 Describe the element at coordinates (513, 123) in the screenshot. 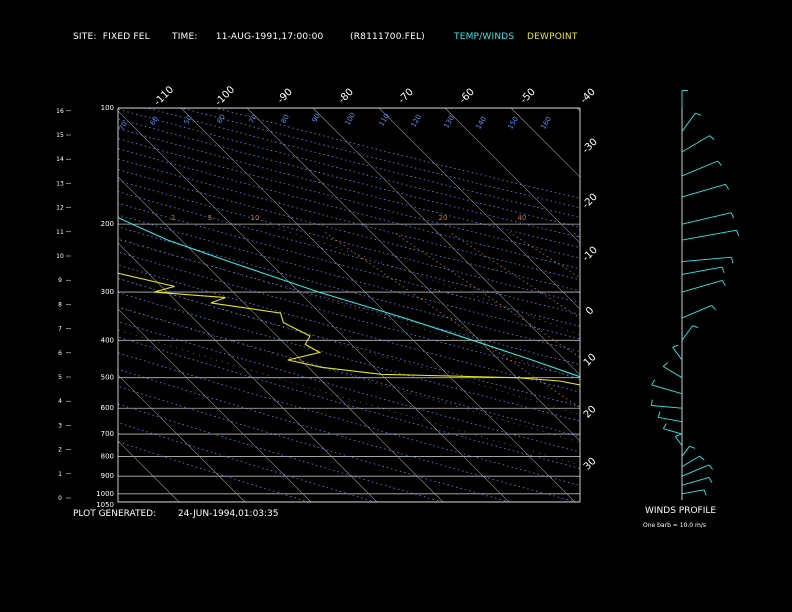

I see `dry-adiabat-label: 150` at that location.